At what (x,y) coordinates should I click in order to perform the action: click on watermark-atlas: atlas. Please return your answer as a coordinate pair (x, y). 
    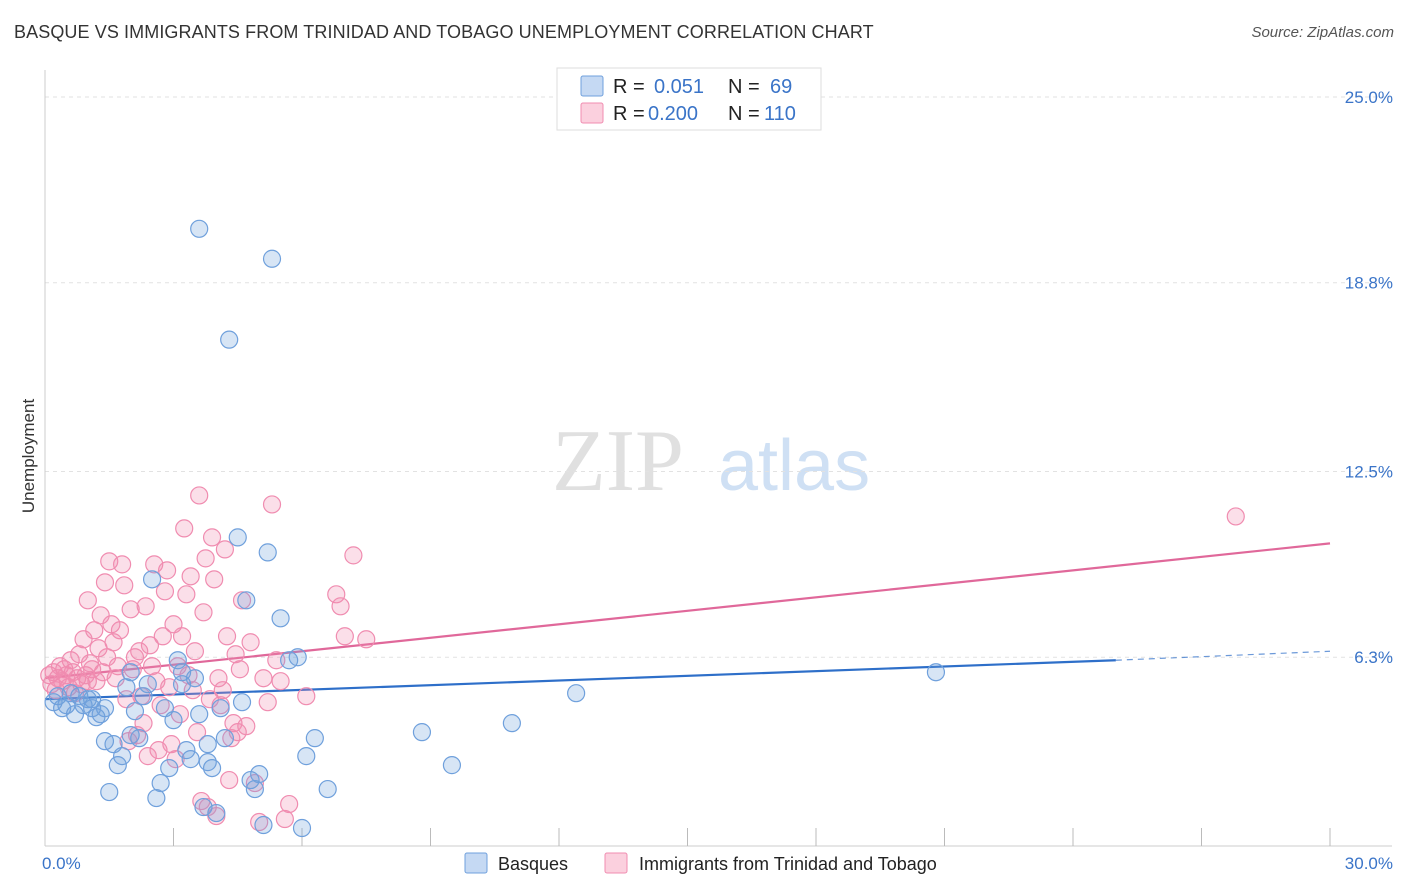
    Looking at the image, I should click on (794, 466).